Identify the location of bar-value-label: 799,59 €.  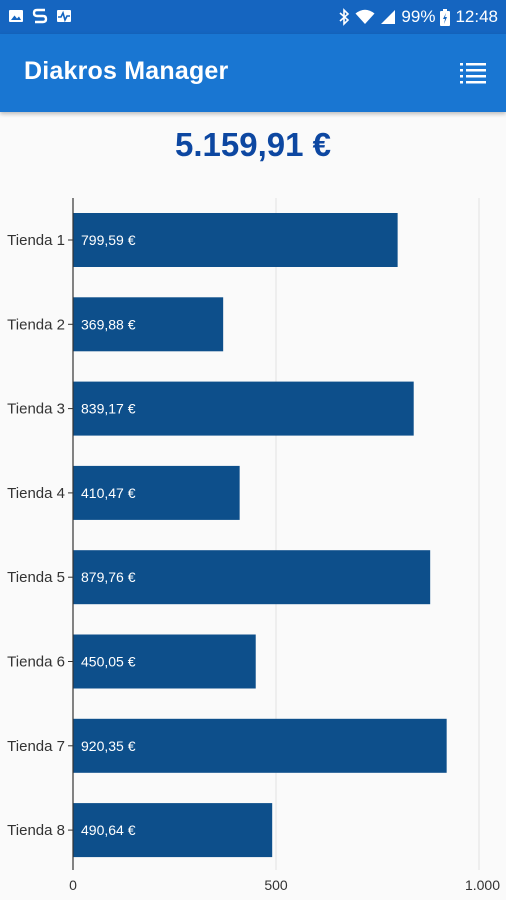
(108, 240).